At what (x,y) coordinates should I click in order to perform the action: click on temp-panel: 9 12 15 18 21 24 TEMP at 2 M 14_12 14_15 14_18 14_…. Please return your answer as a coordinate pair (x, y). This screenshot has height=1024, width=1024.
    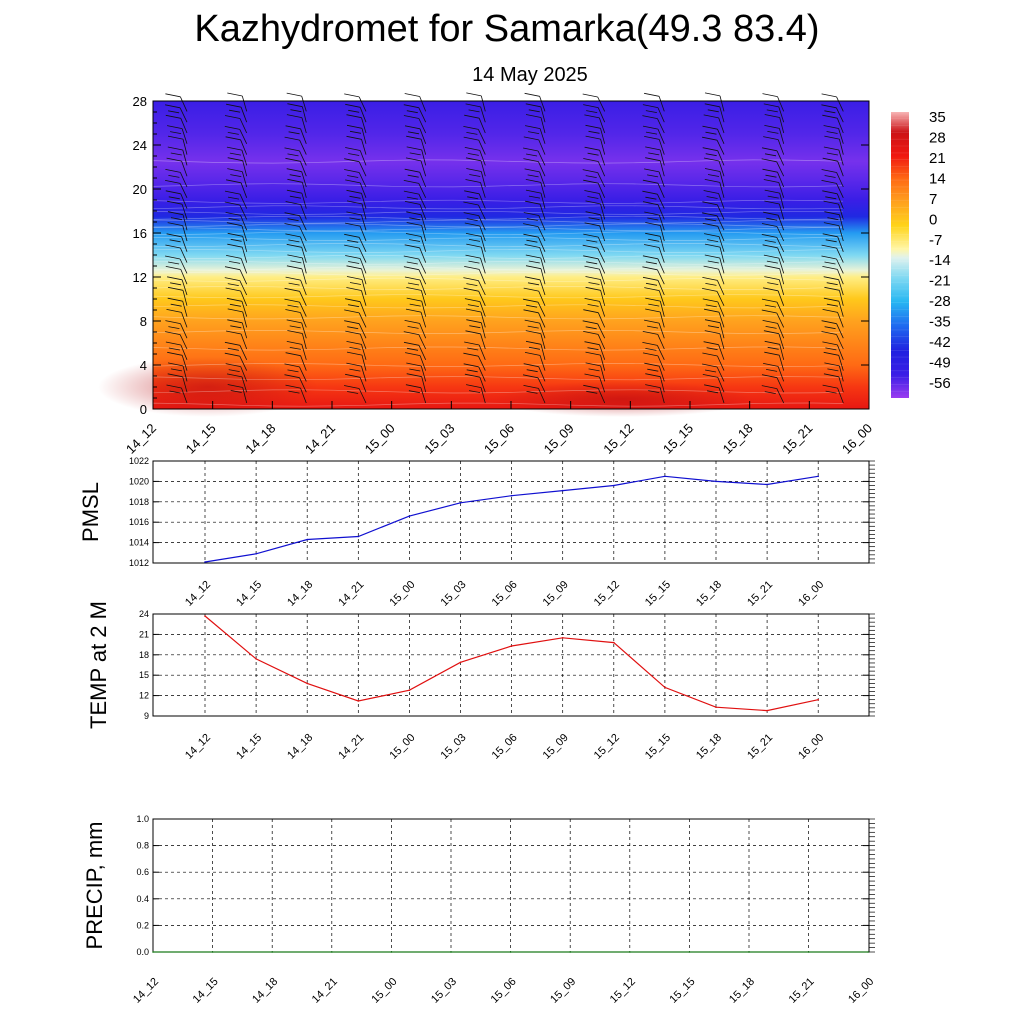
    Looking at the image, I should click on (480, 681).